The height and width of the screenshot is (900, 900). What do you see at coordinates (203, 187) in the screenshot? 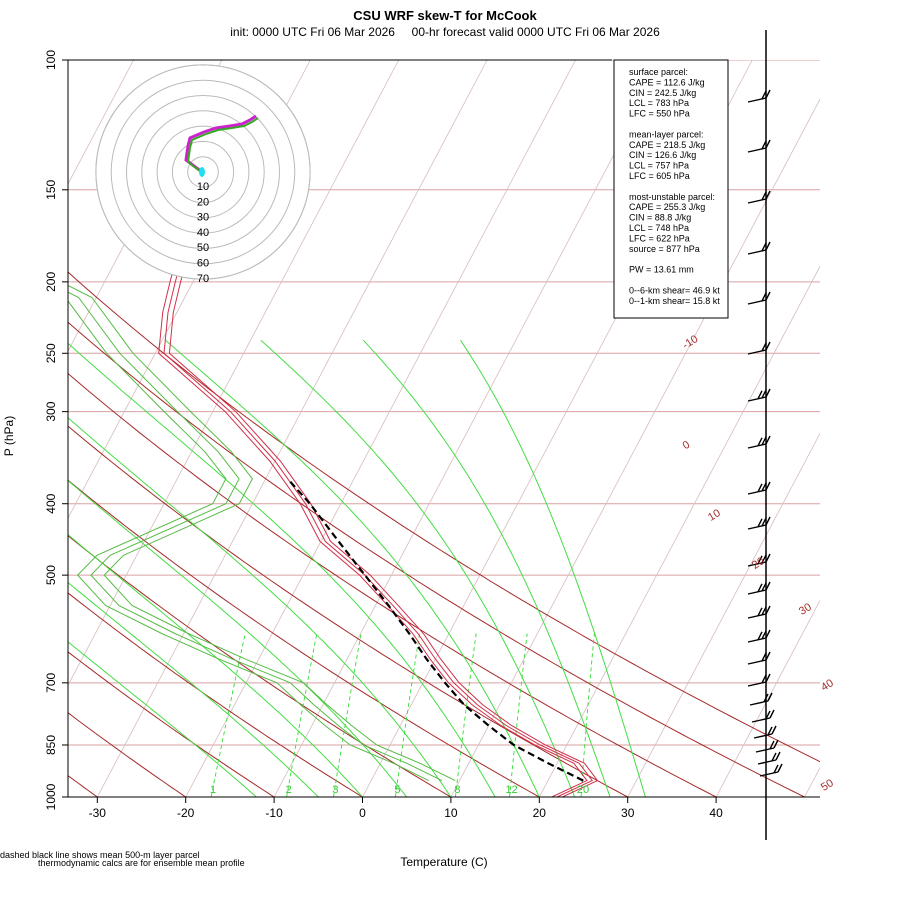
I see `hodograph-ring-label: 10` at bounding box center [203, 187].